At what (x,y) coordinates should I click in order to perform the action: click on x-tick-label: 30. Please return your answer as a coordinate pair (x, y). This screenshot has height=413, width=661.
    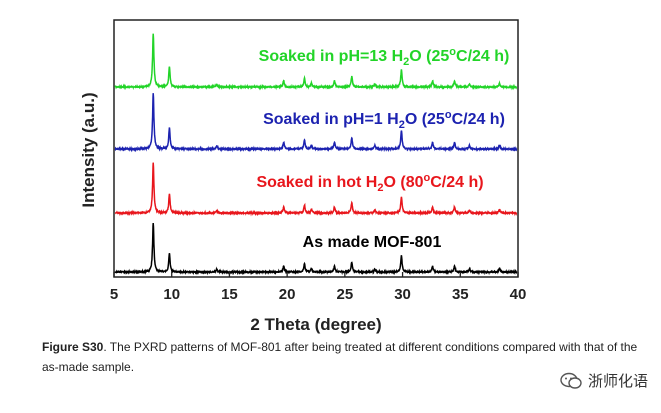
    Looking at the image, I should click on (402, 294).